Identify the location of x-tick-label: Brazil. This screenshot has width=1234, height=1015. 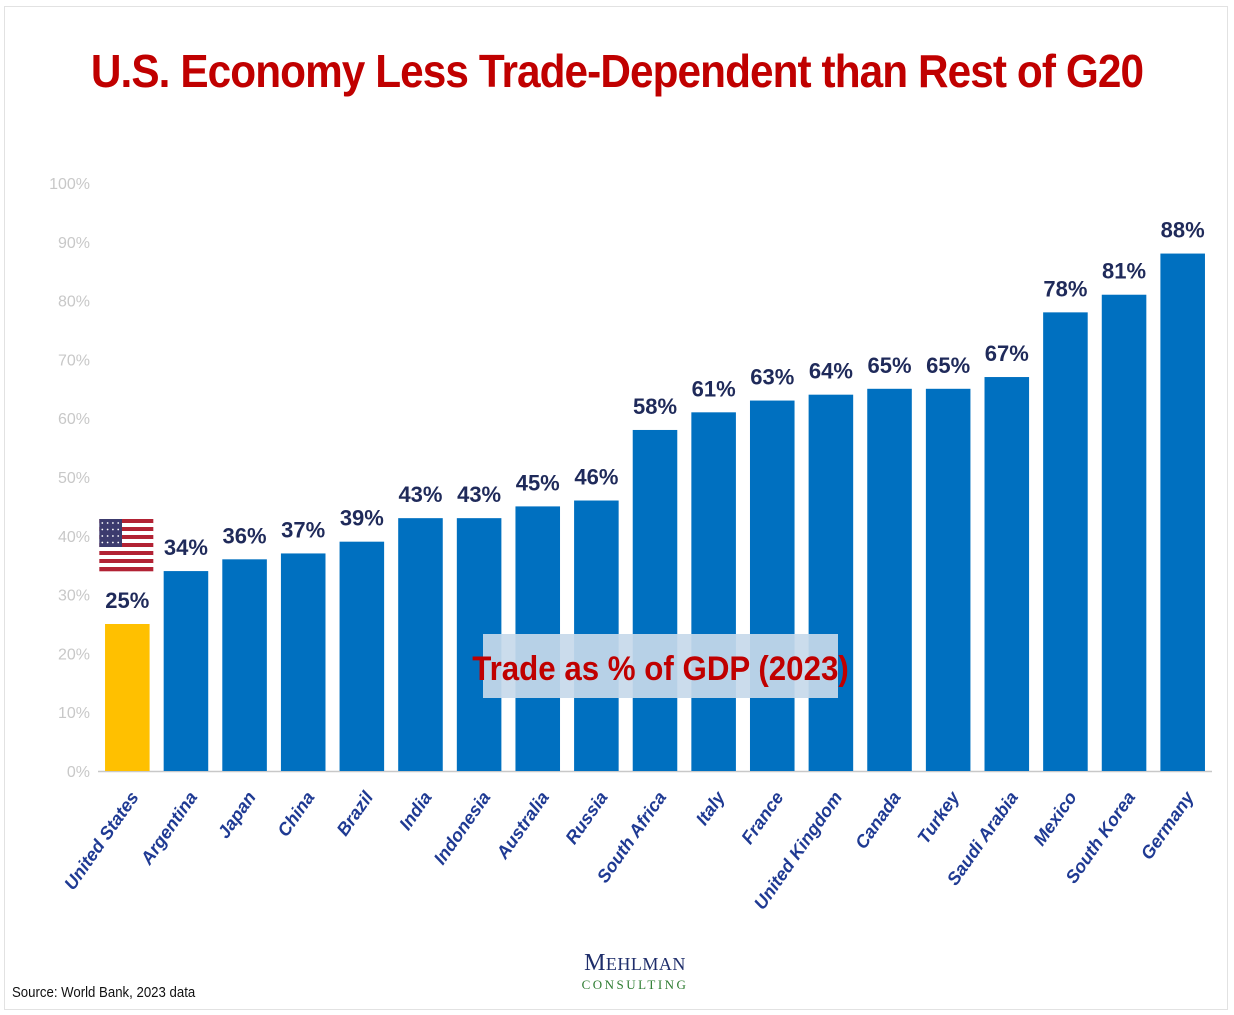
(355, 813).